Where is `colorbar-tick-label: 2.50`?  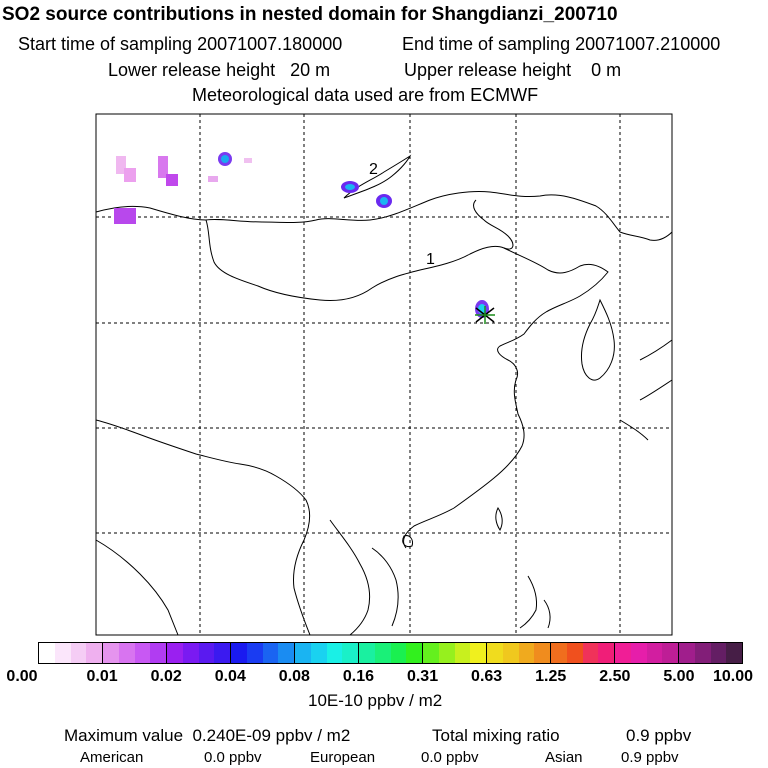 colorbar-tick-label: 2.50 is located at coordinates (615, 676).